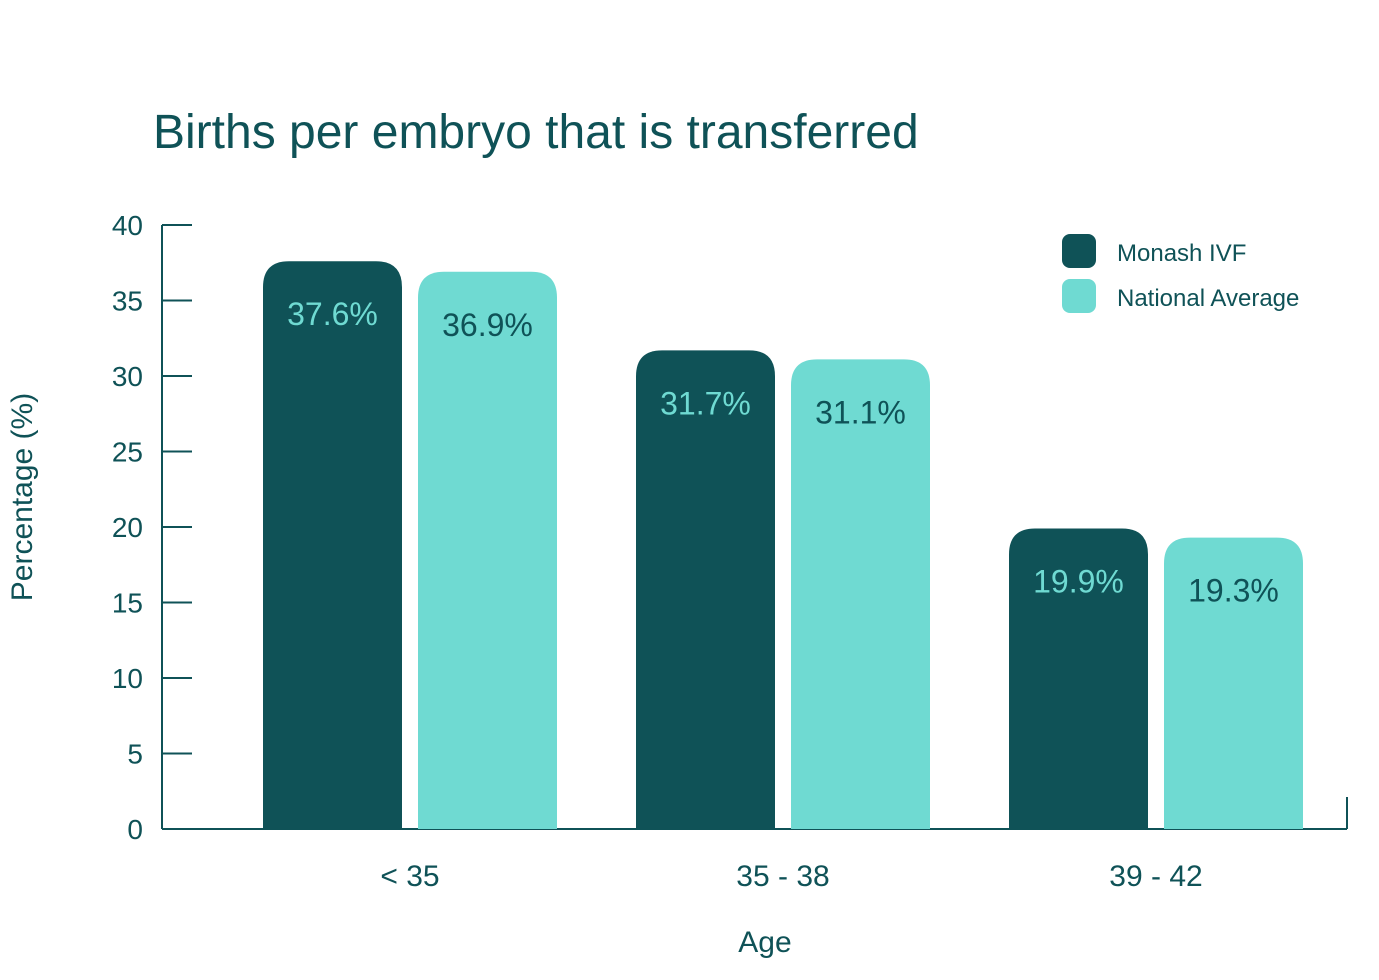  What do you see at coordinates (127, 452) in the screenshot?
I see `y-tick-label: 25` at bounding box center [127, 452].